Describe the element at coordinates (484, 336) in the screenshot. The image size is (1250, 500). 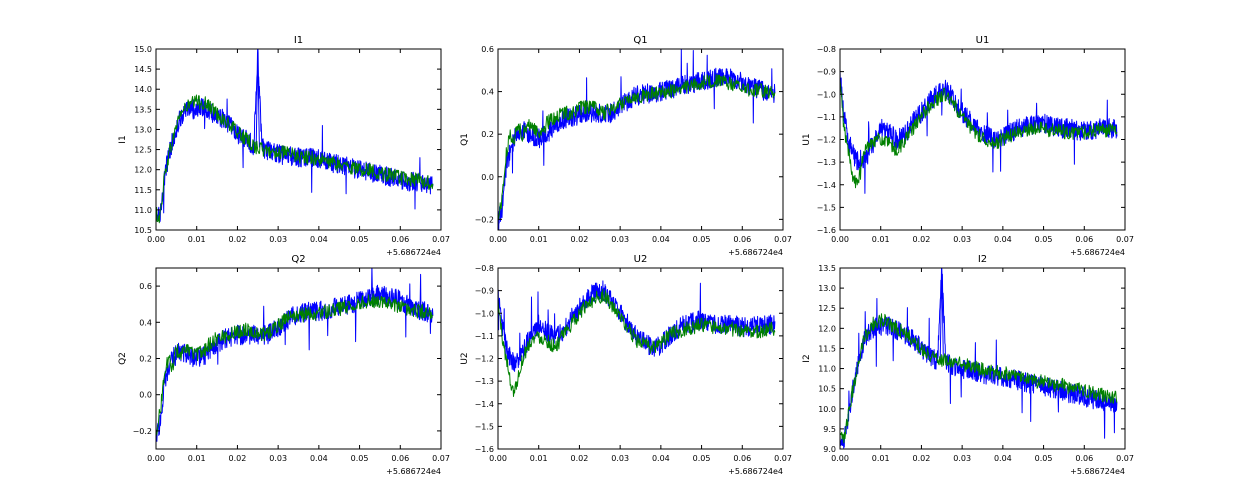
I see `y-tick-label: −1.1` at that location.